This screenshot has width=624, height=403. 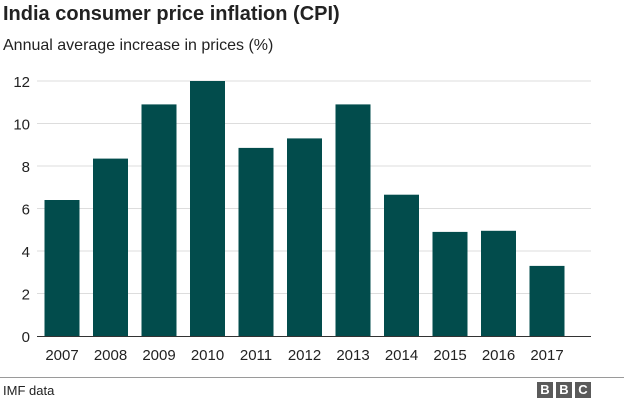 What do you see at coordinates (304, 237) in the screenshot?
I see `bar-2012` at bounding box center [304, 237].